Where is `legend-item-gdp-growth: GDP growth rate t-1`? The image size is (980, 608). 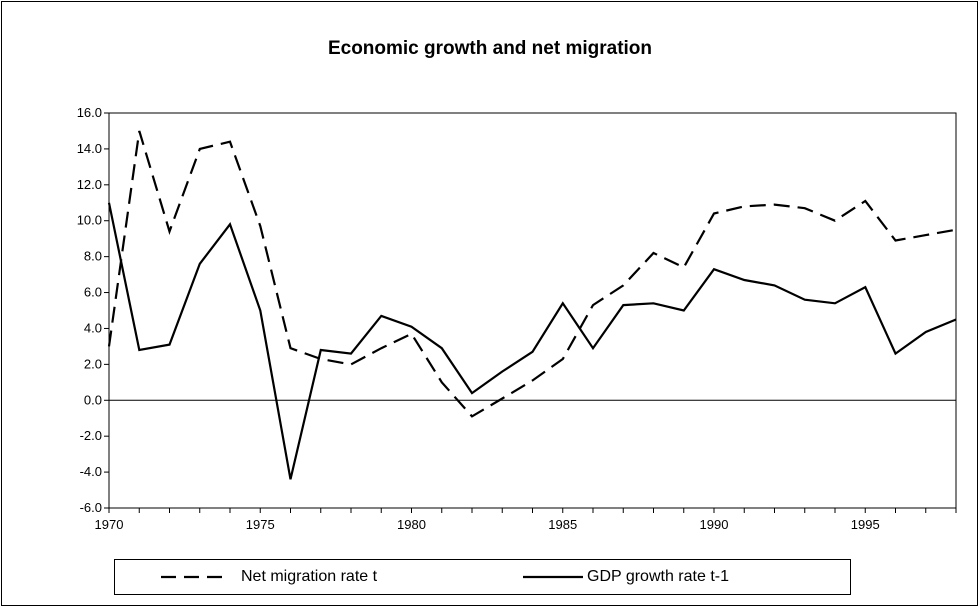 legend-item-gdp-growth: GDP growth rate t-1 is located at coordinates (626, 577).